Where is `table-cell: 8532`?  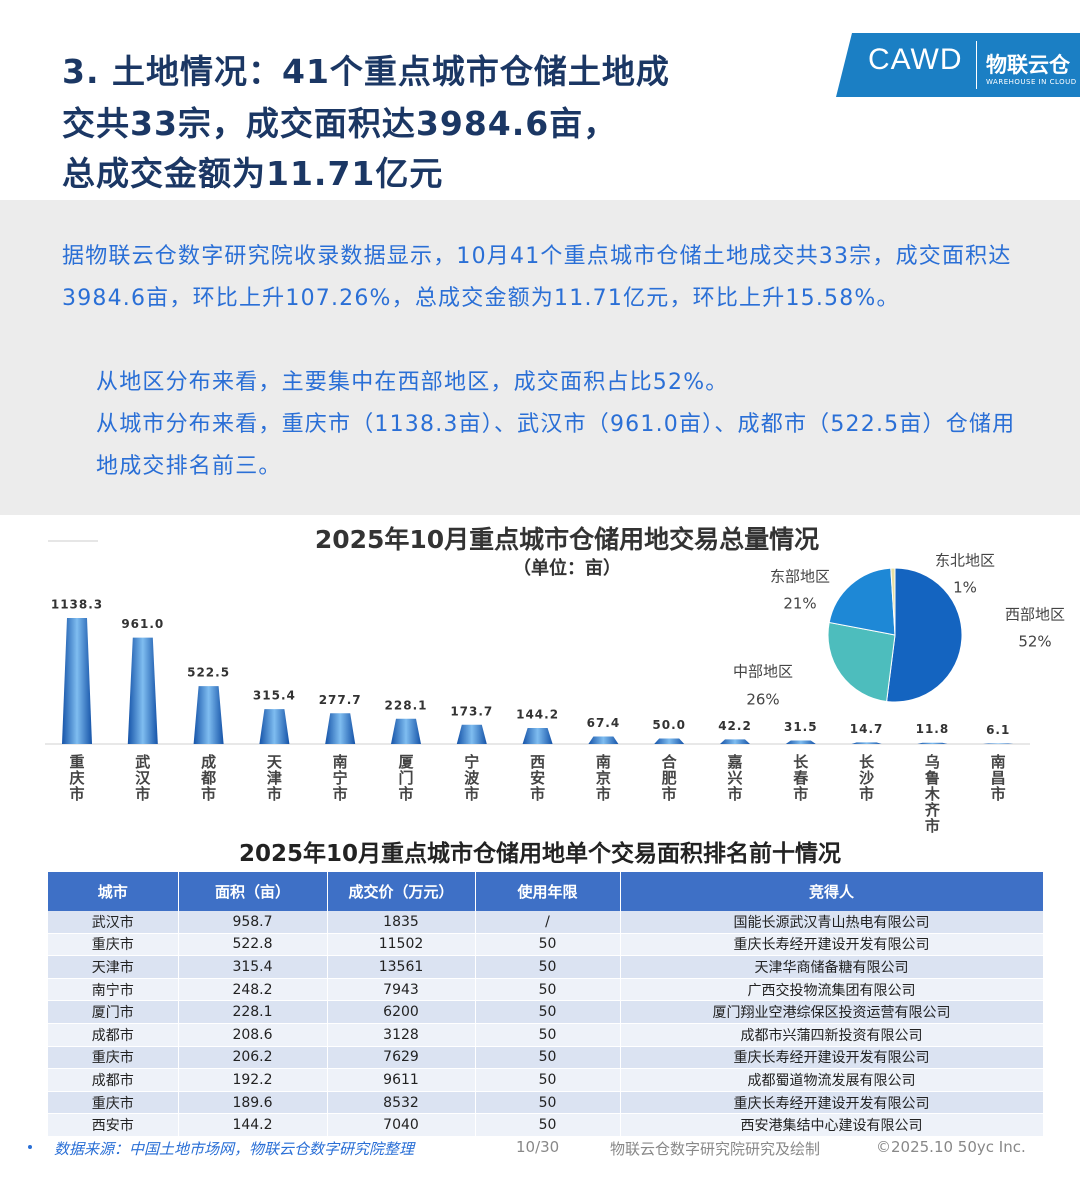
table-cell: 8532 is located at coordinates (401, 1103).